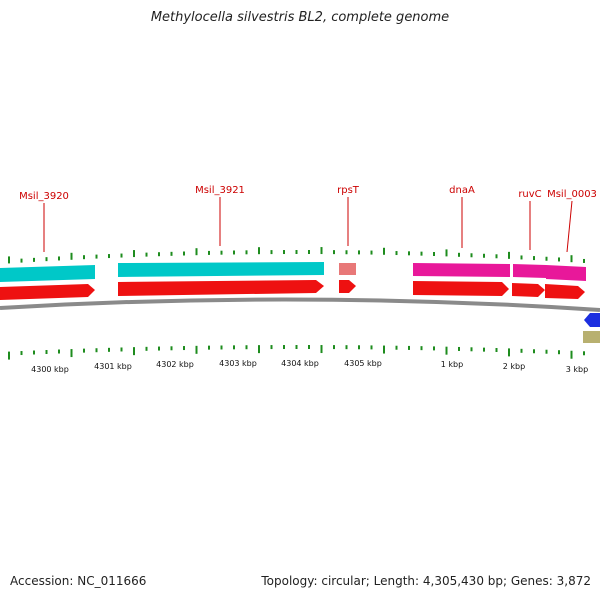  What do you see at coordinates (300, 363) in the screenshot?
I see `scale-label: 4304 kbp` at bounding box center [300, 363].